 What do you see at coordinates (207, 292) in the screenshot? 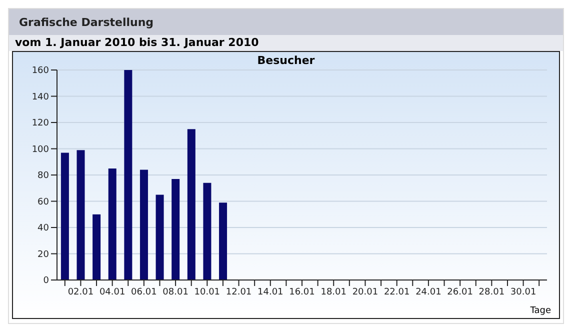
I see `x-tick-label: 10.01` at bounding box center [207, 292].